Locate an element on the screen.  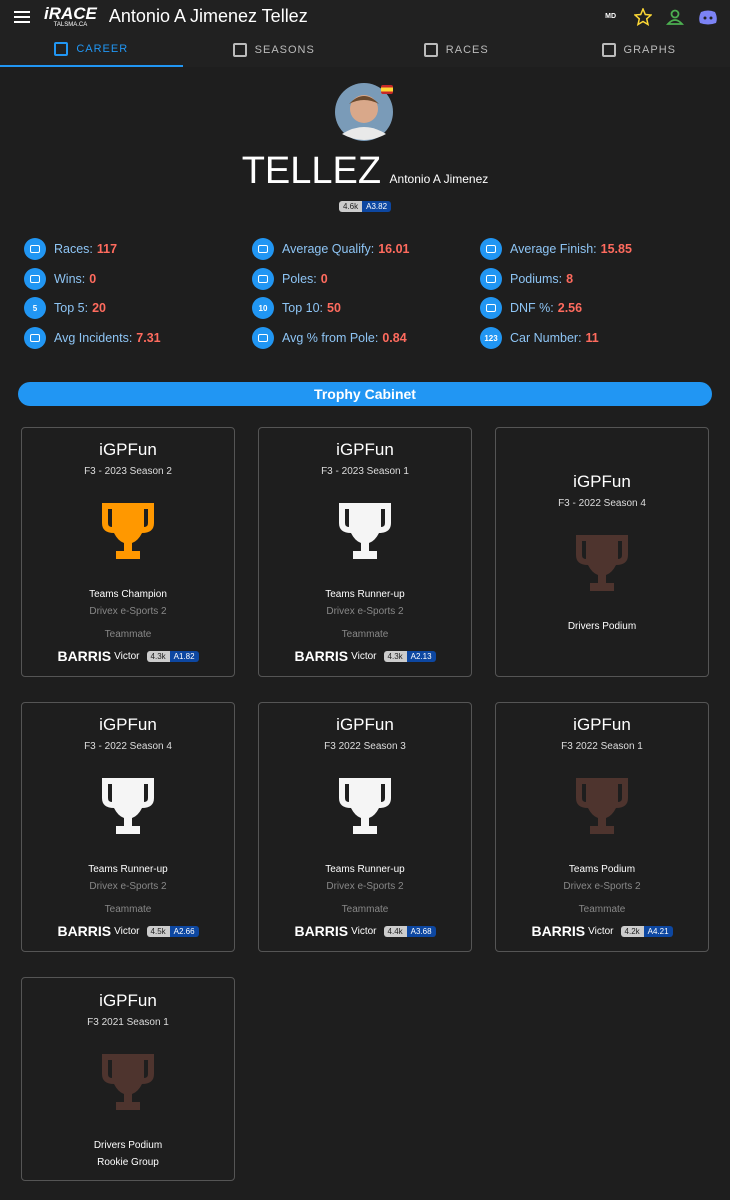
stat-value: 15.85 is located at coordinates (616, 249).